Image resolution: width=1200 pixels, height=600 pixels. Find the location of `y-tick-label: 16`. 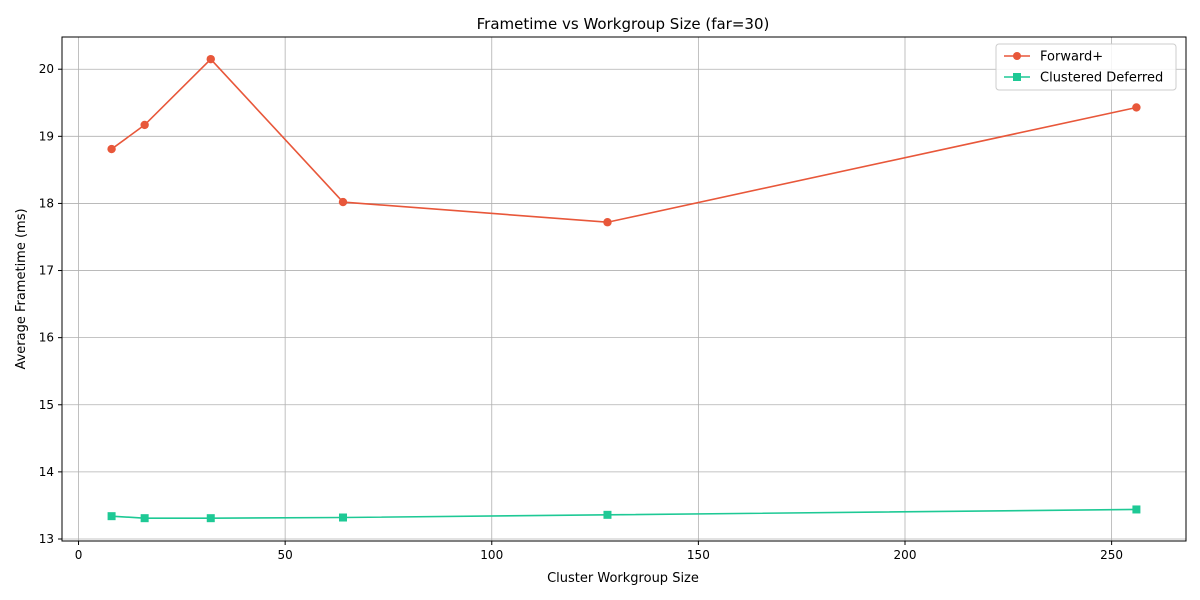

y-tick-label: 16 is located at coordinates (46, 338).